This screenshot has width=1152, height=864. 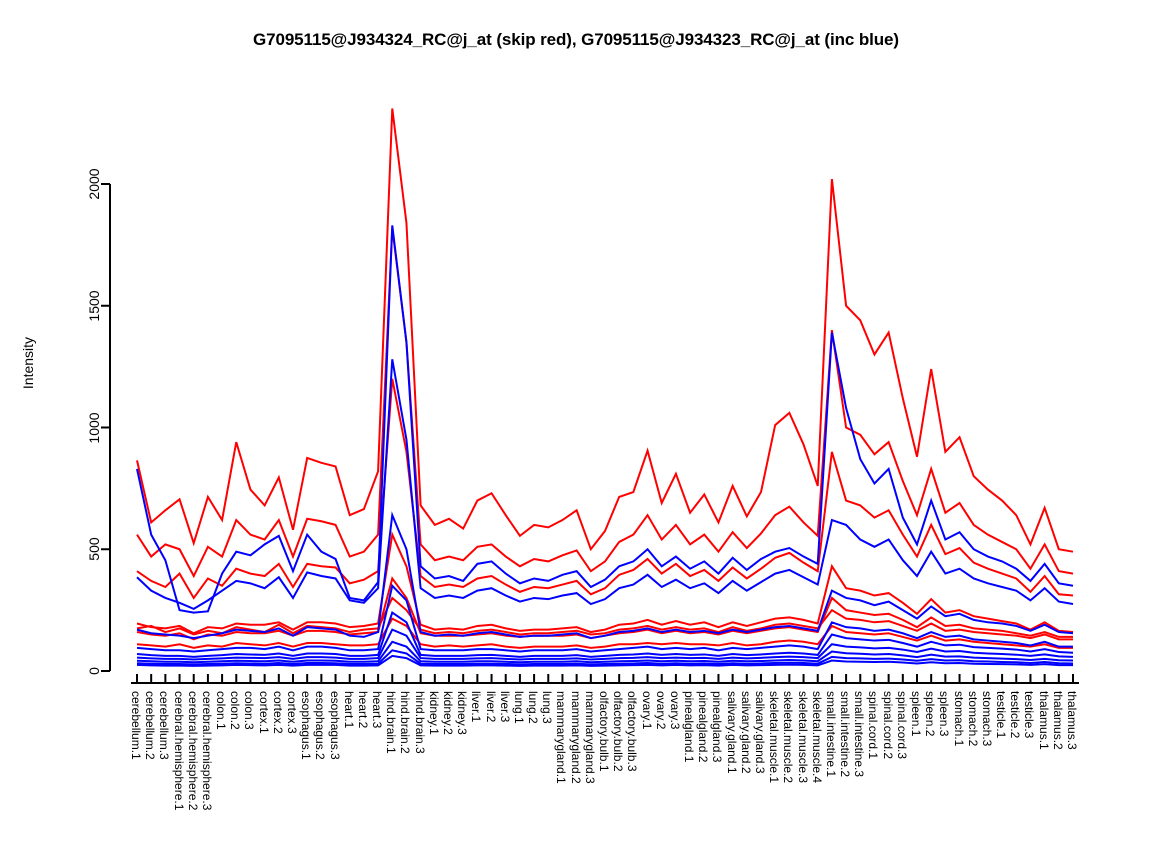 What do you see at coordinates (94, 306) in the screenshot?
I see `y-tick-label: 1500` at bounding box center [94, 306].